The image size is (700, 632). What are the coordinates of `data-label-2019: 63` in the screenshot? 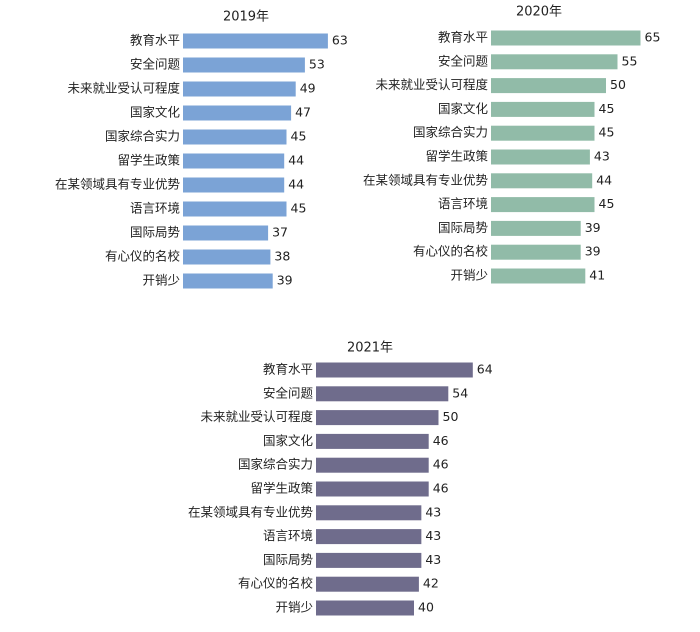 It's located at (340, 40).